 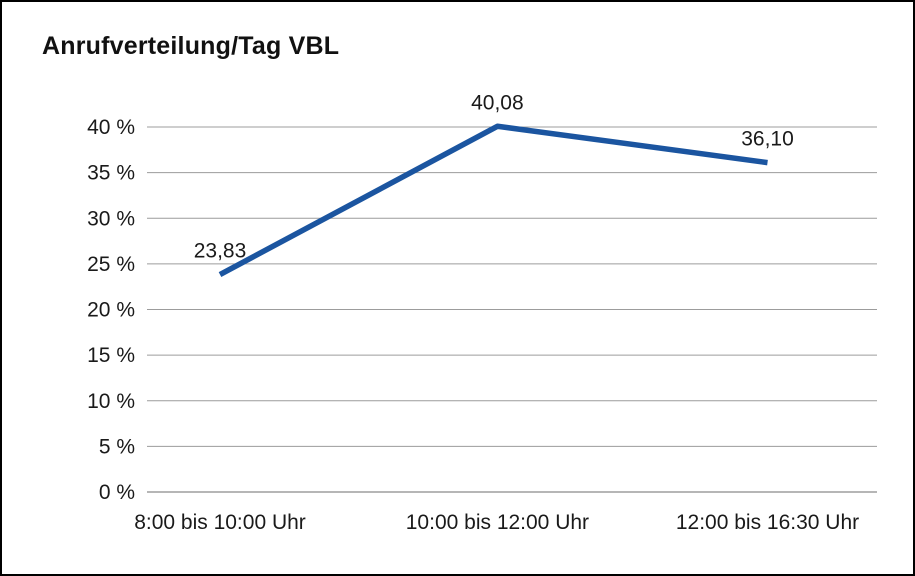 I want to click on y-tick-label: 0 %, so click(x=117, y=492).